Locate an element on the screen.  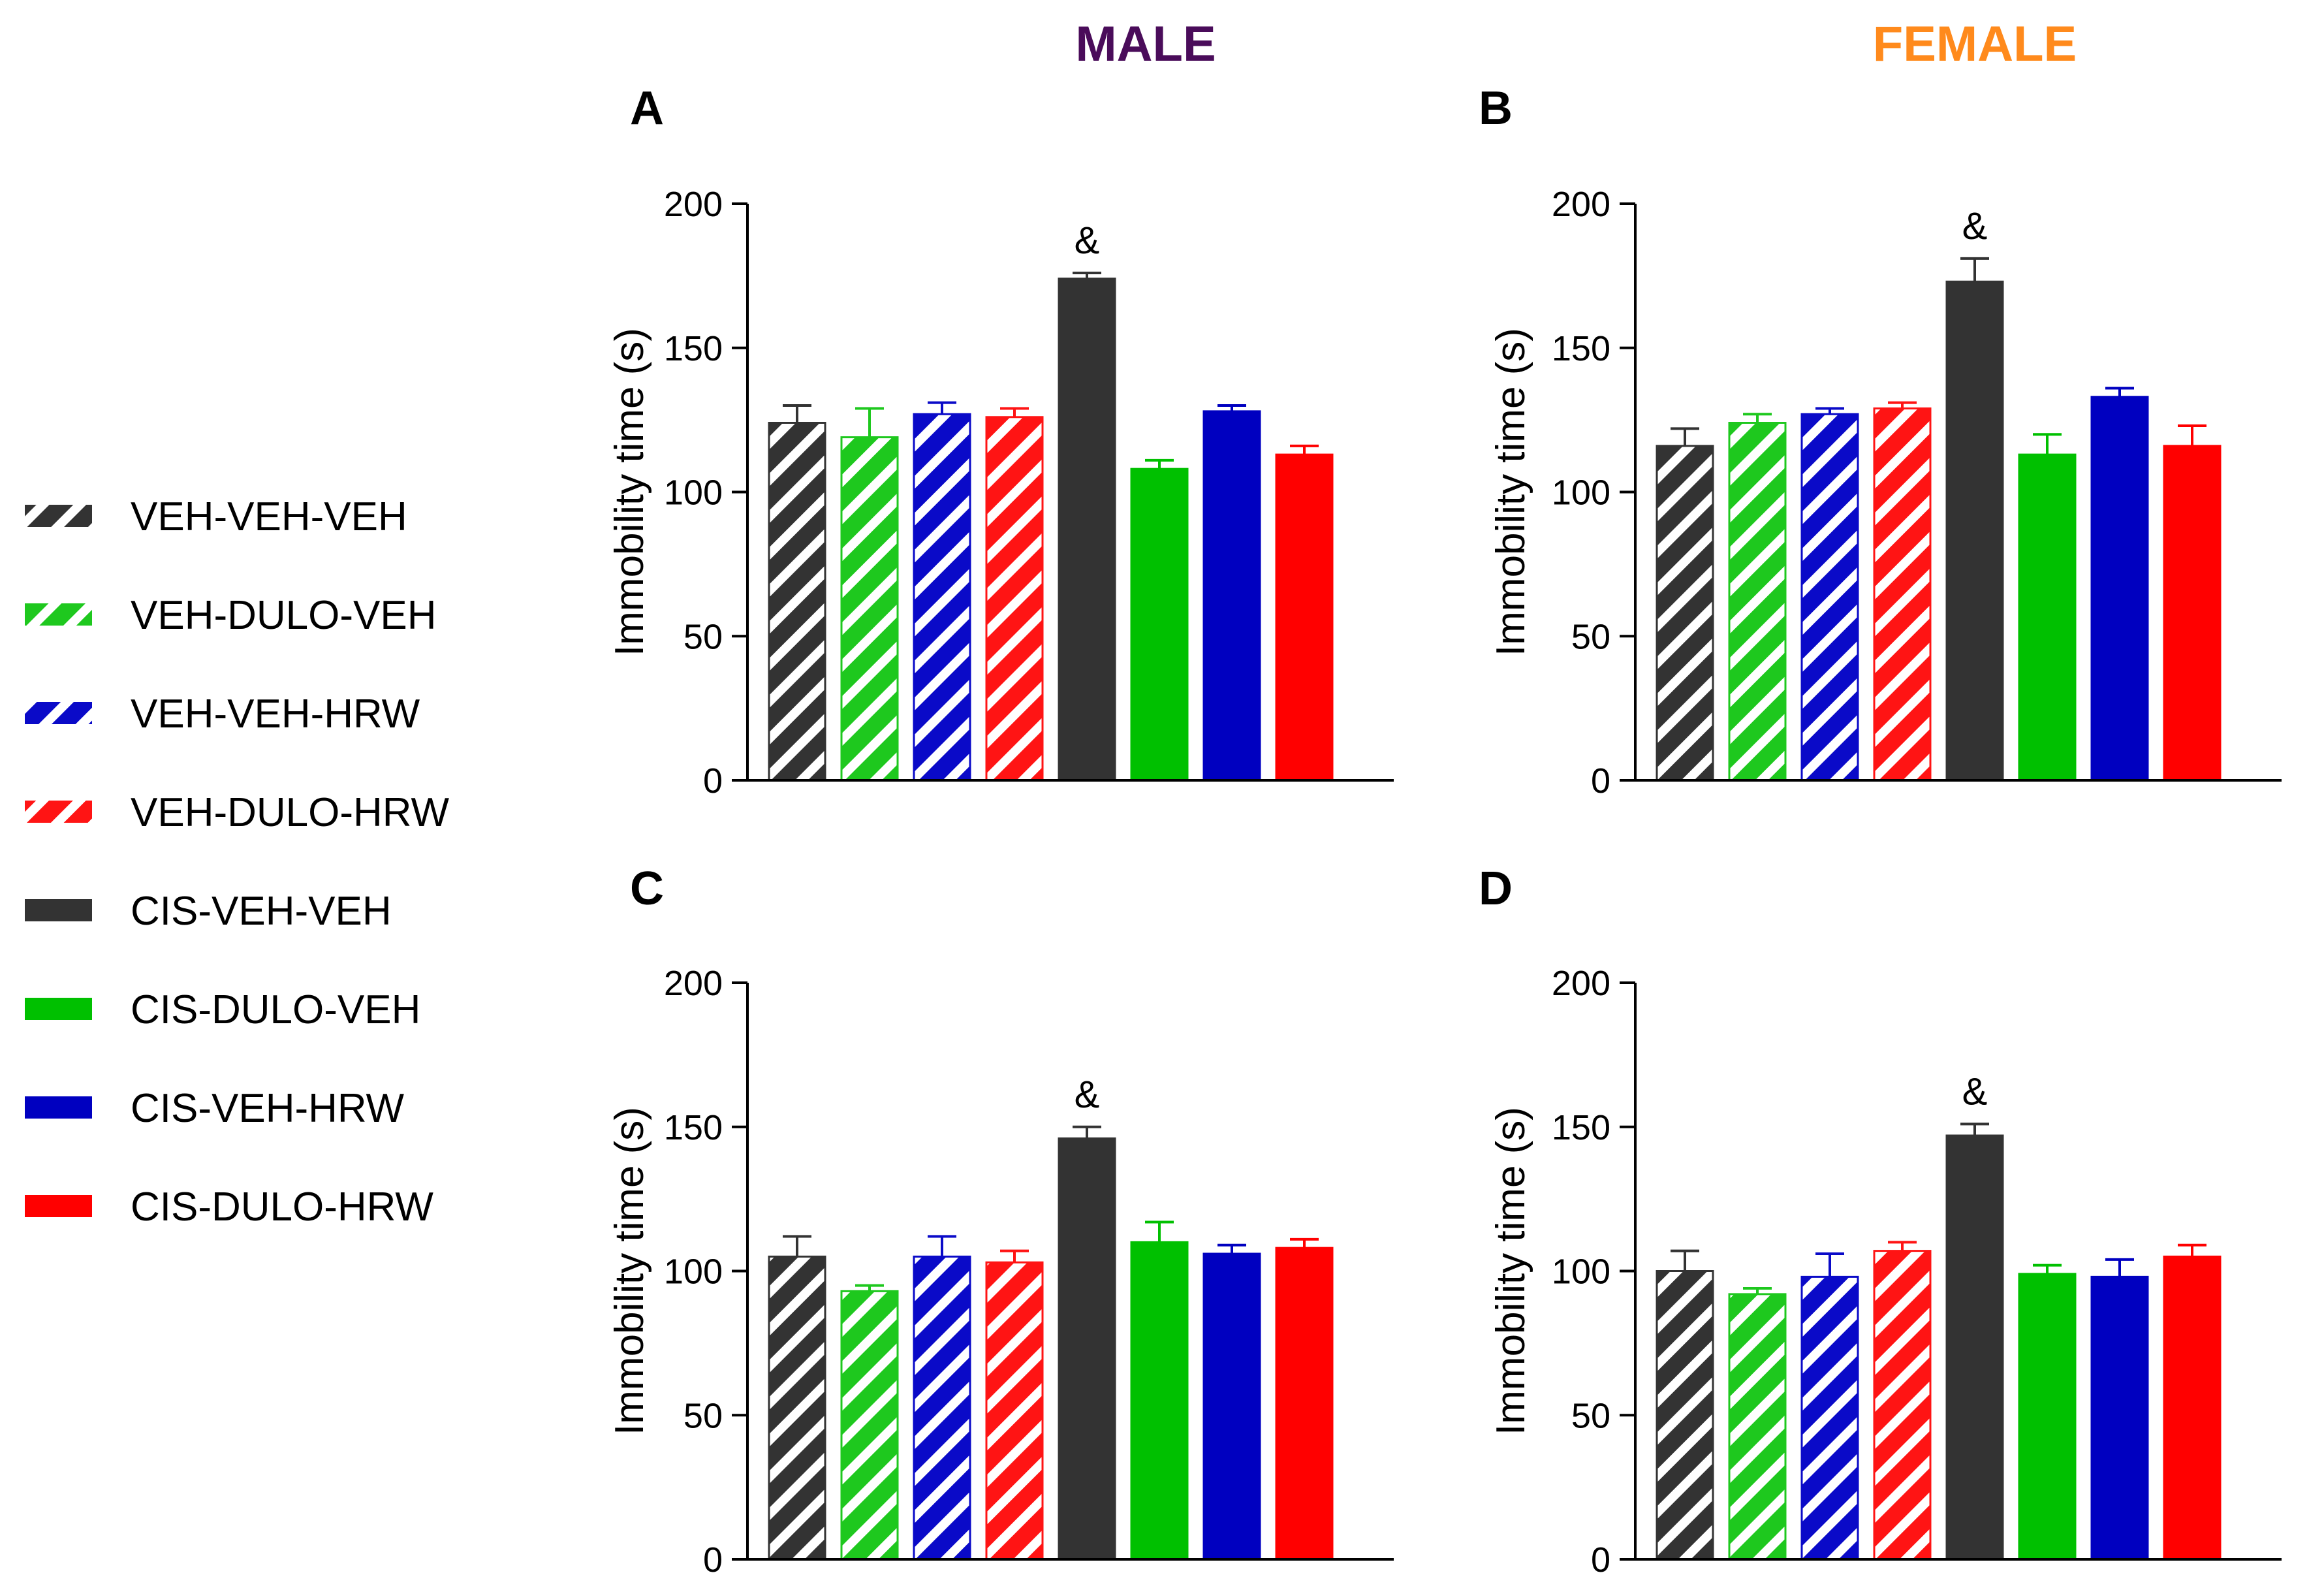
panel-letter: D is located at coordinates (1496, 889).